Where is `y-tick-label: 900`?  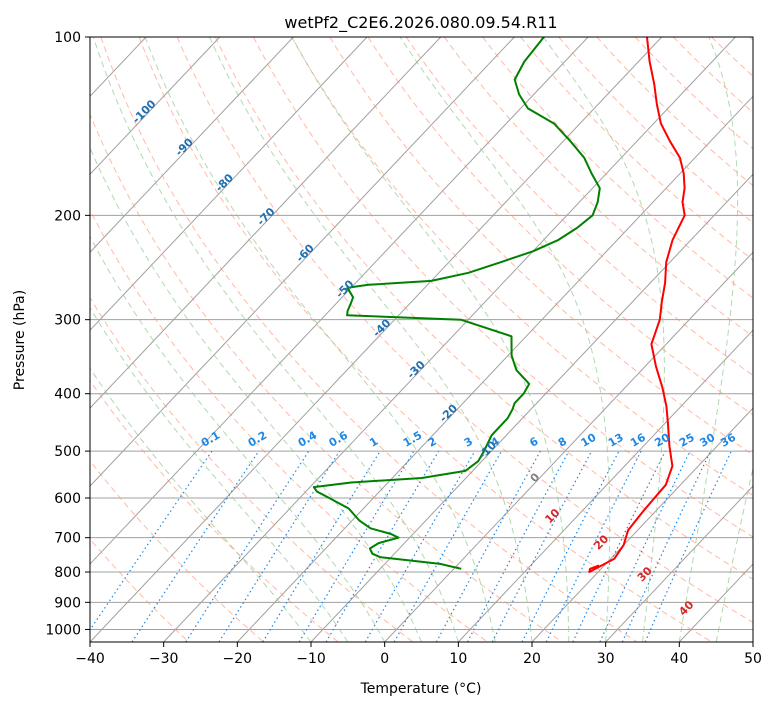 y-tick-label: 900 is located at coordinates (67, 603).